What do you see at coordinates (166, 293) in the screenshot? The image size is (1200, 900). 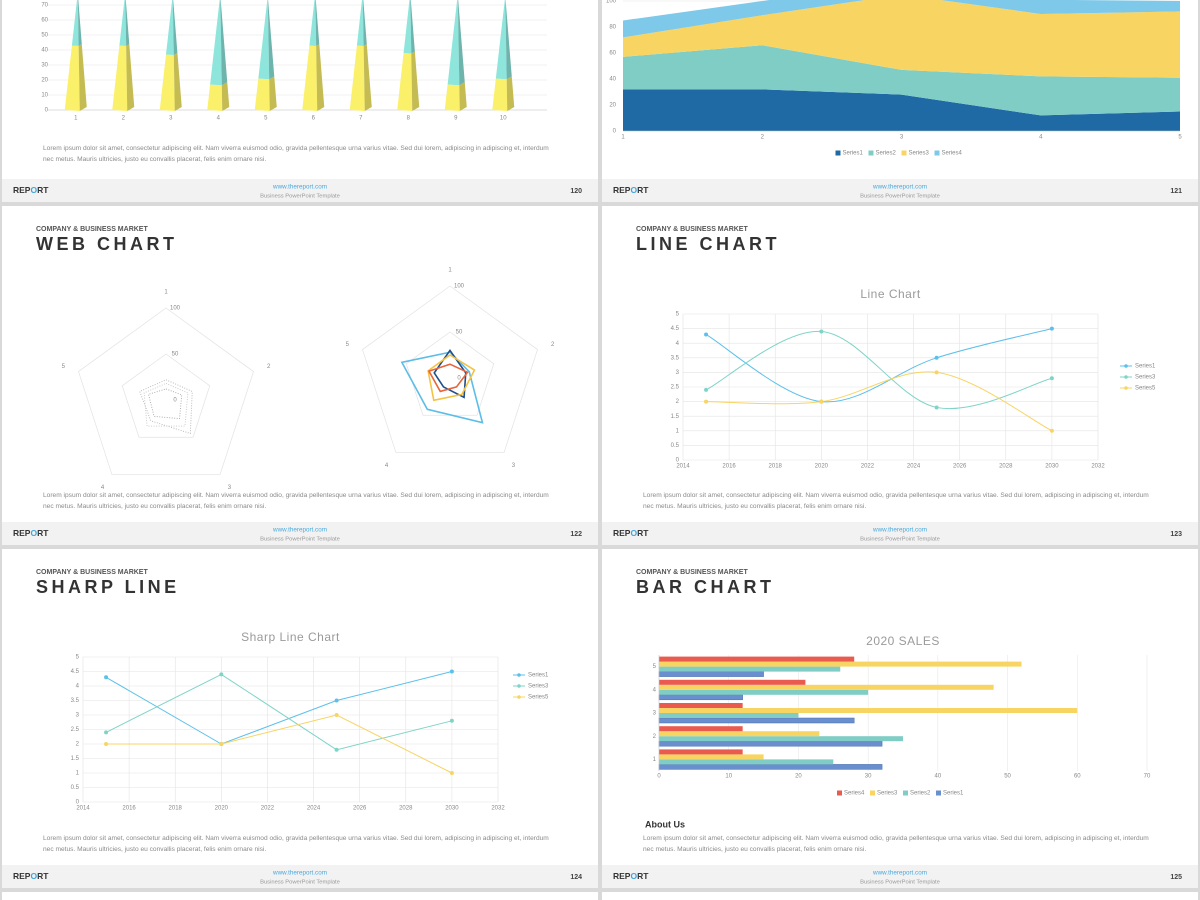 I see `radar-axis-label: 1` at bounding box center [166, 293].